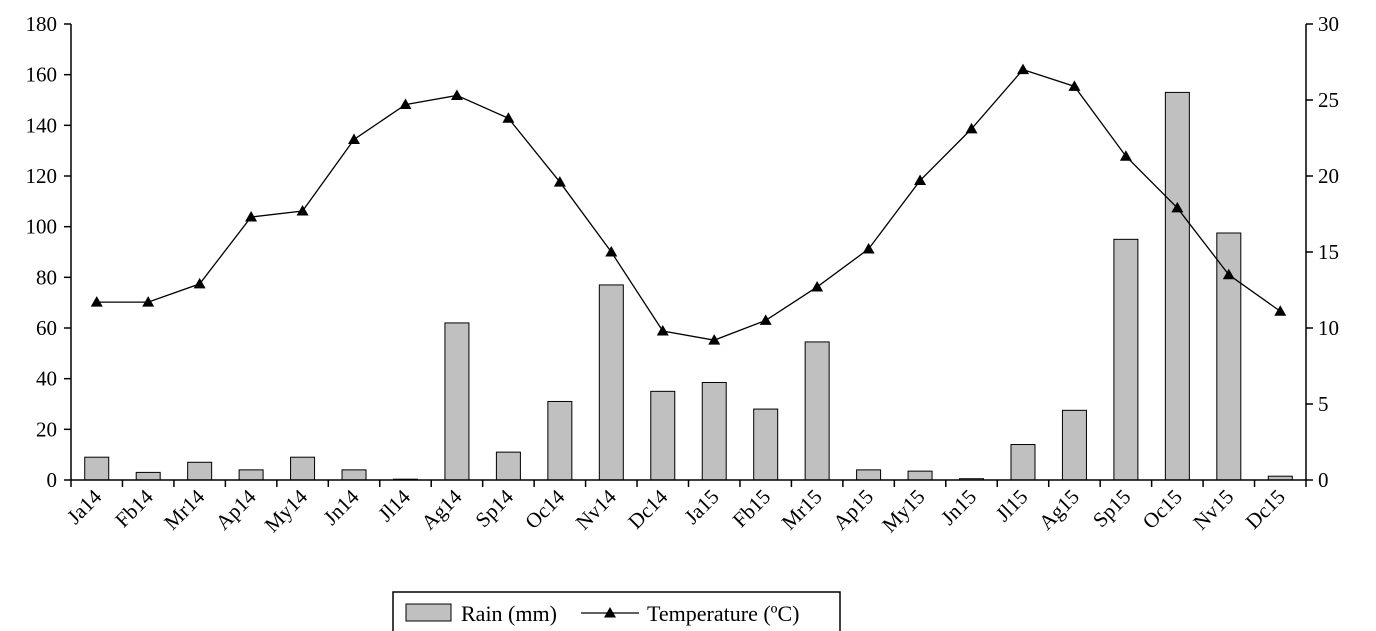 The image size is (1376, 631). What do you see at coordinates (958, 507) in the screenshot?
I see `x-tick-label-Jn15: Jn15` at bounding box center [958, 507].